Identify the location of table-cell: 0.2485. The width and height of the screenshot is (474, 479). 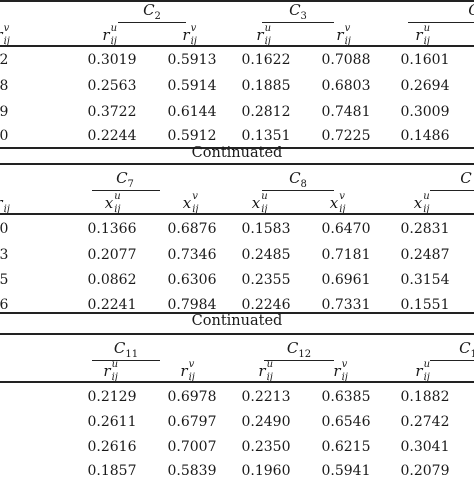
(266, 255).